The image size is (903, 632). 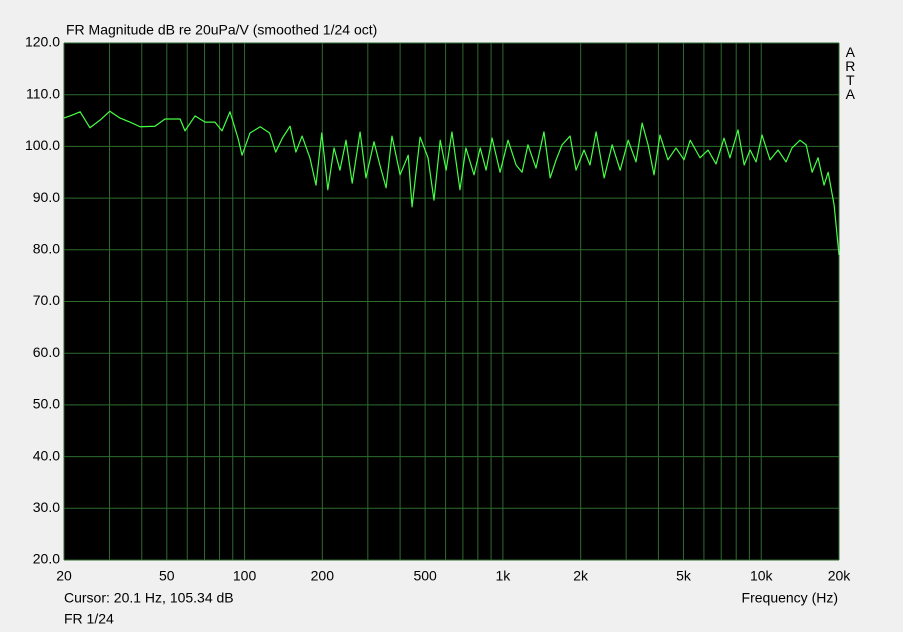 I want to click on y-tick-label: 60.0, so click(x=46, y=352).